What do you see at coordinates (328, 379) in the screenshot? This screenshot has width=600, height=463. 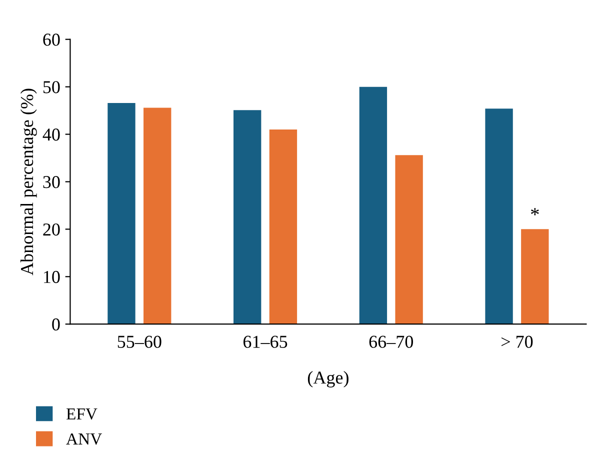 I see `x-axis-title: (Age)` at bounding box center [328, 379].